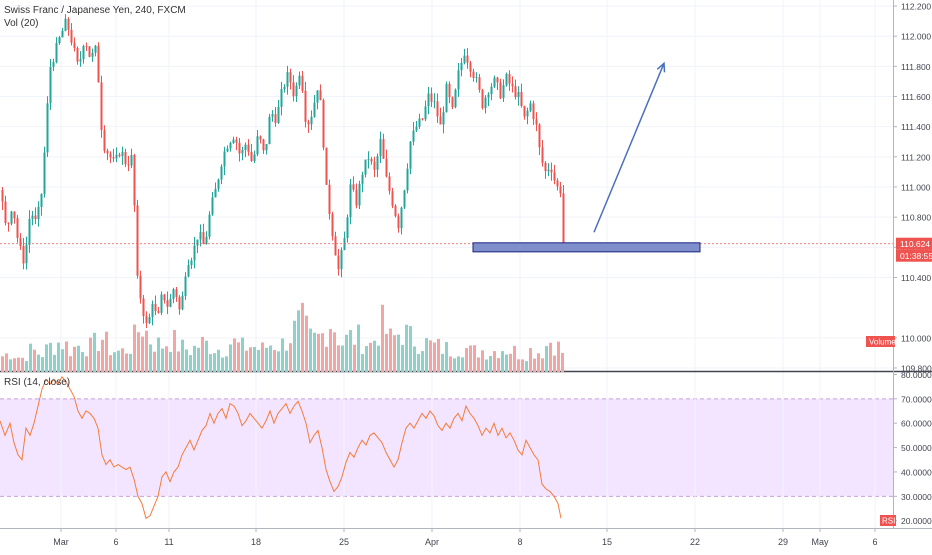 The image size is (932, 555). What do you see at coordinates (37, 382) in the screenshot?
I see `rsi-study-label: RSI (14, close)` at bounding box center [37, 382].